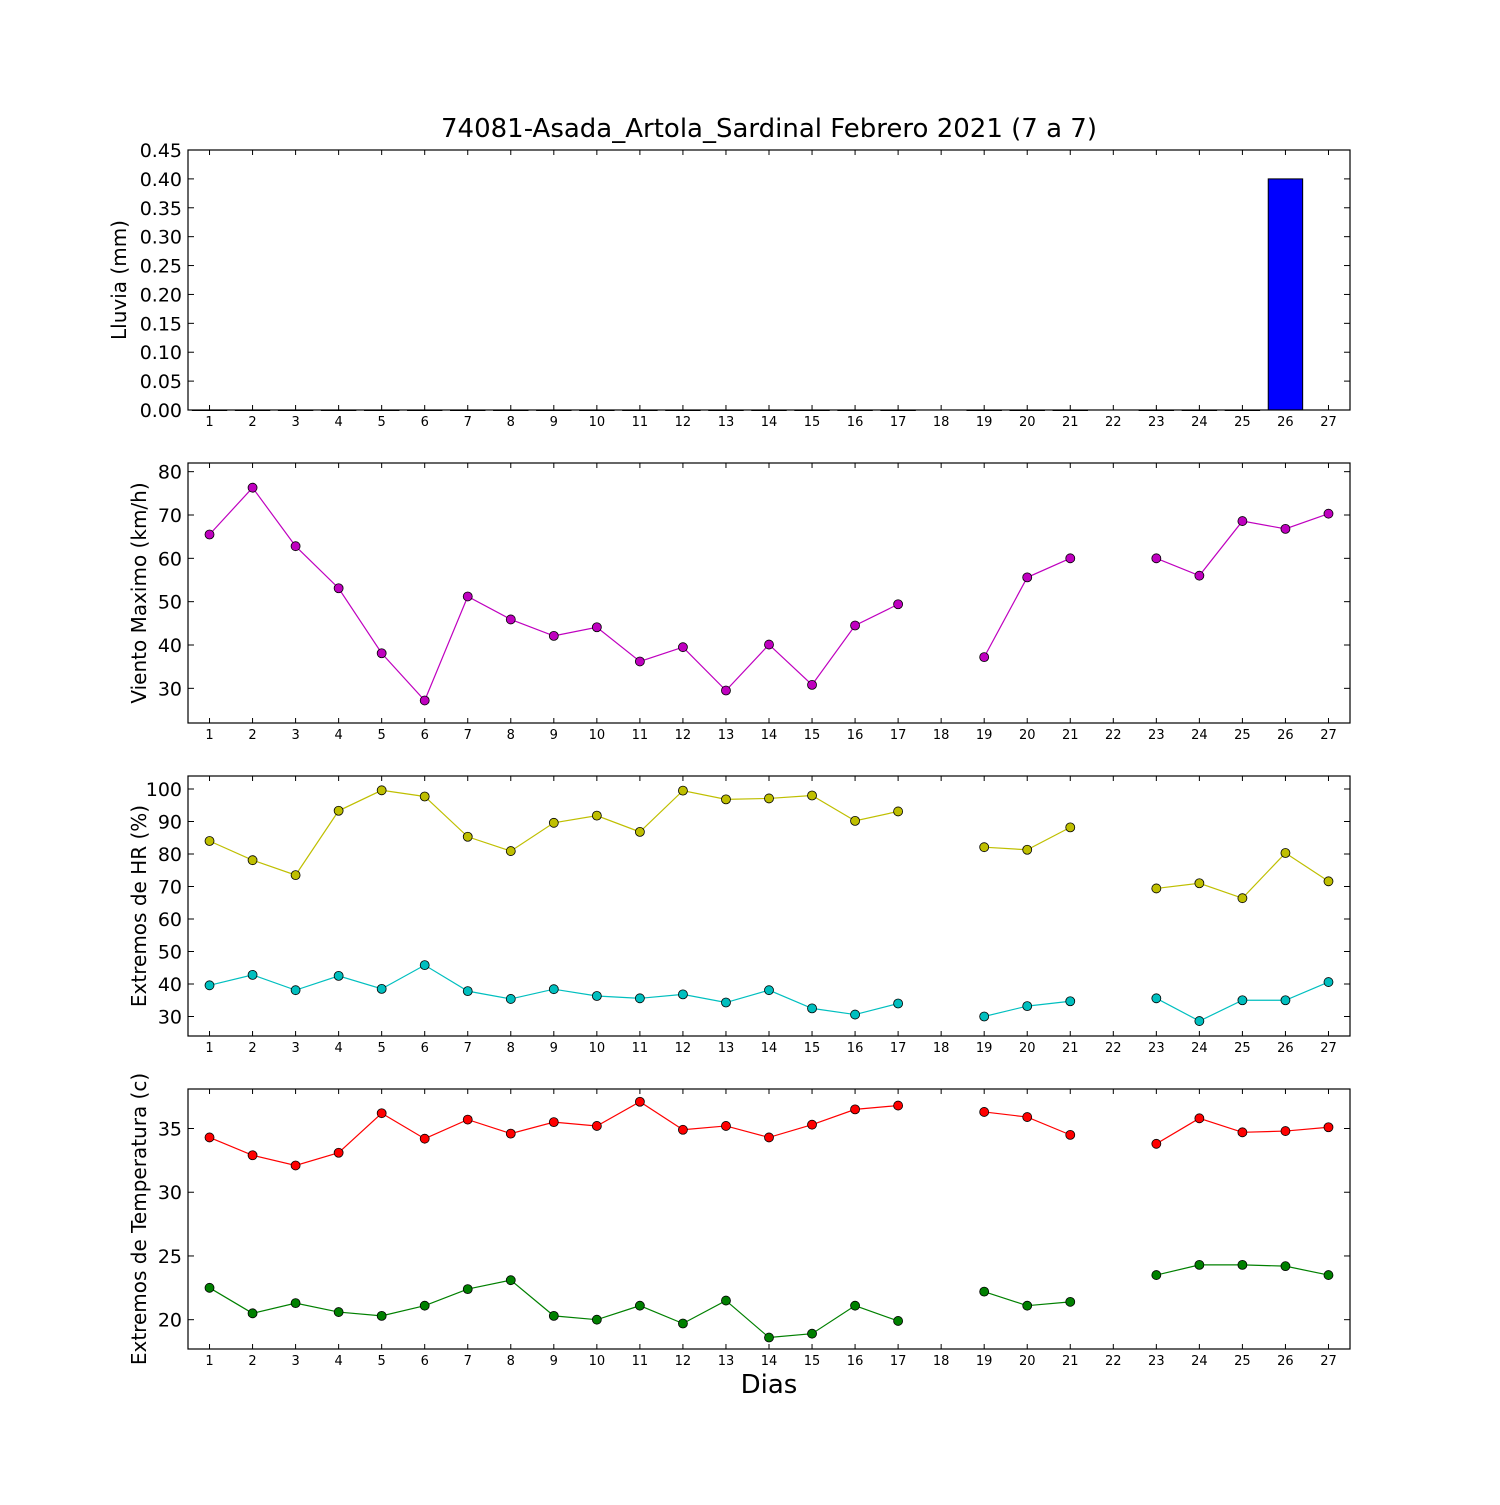 The height and width of the screenshot is (1505, 1500). What do you see at coordinates (170, 473) in the screenshot?
I see `y-tick-label: 80` at bounding box center [170, 473].